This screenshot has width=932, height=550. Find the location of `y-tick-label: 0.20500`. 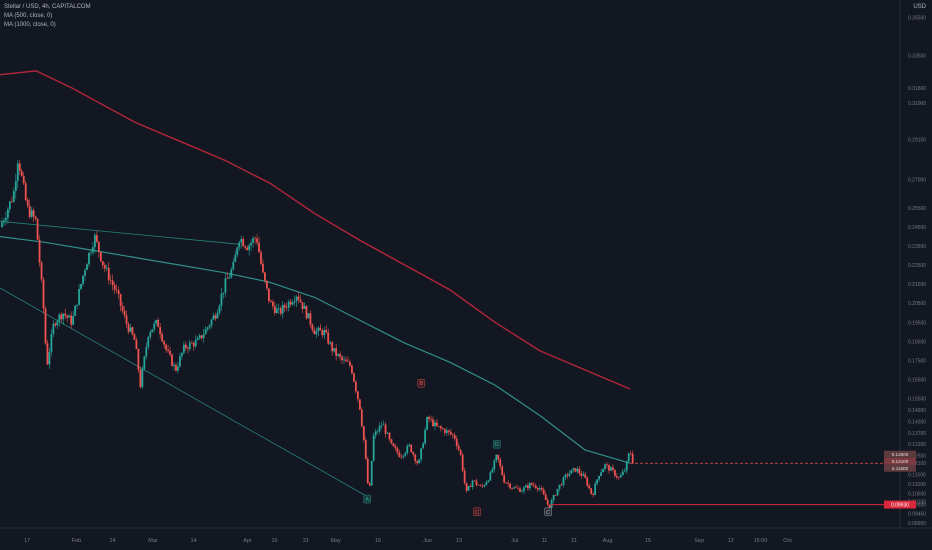

y-tick-label: 0.20500 is located at coordinates (917, 304).